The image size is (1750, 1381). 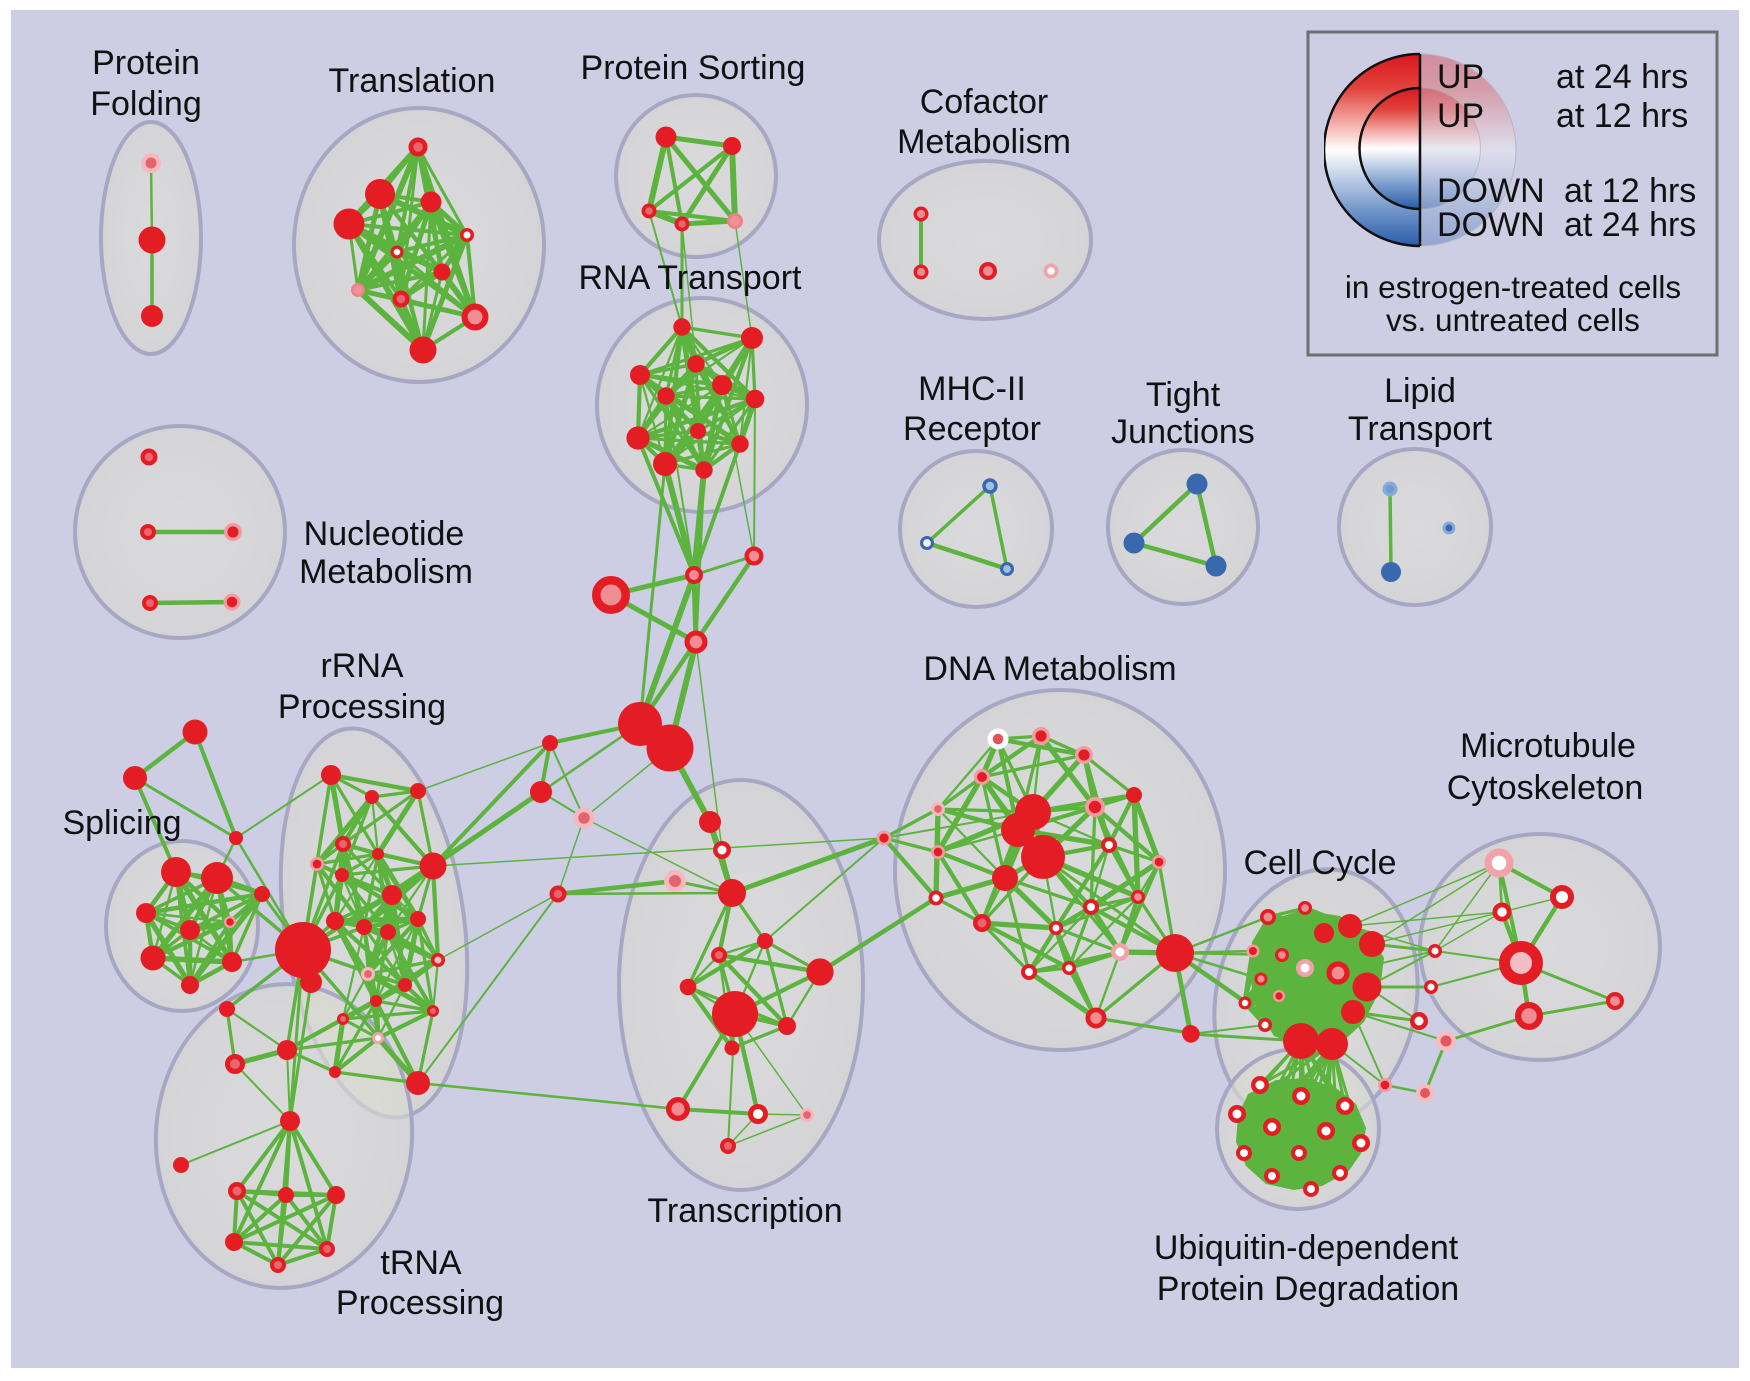 I want to click on svg-text: Protein Sorting, so click(x=693, y=68).